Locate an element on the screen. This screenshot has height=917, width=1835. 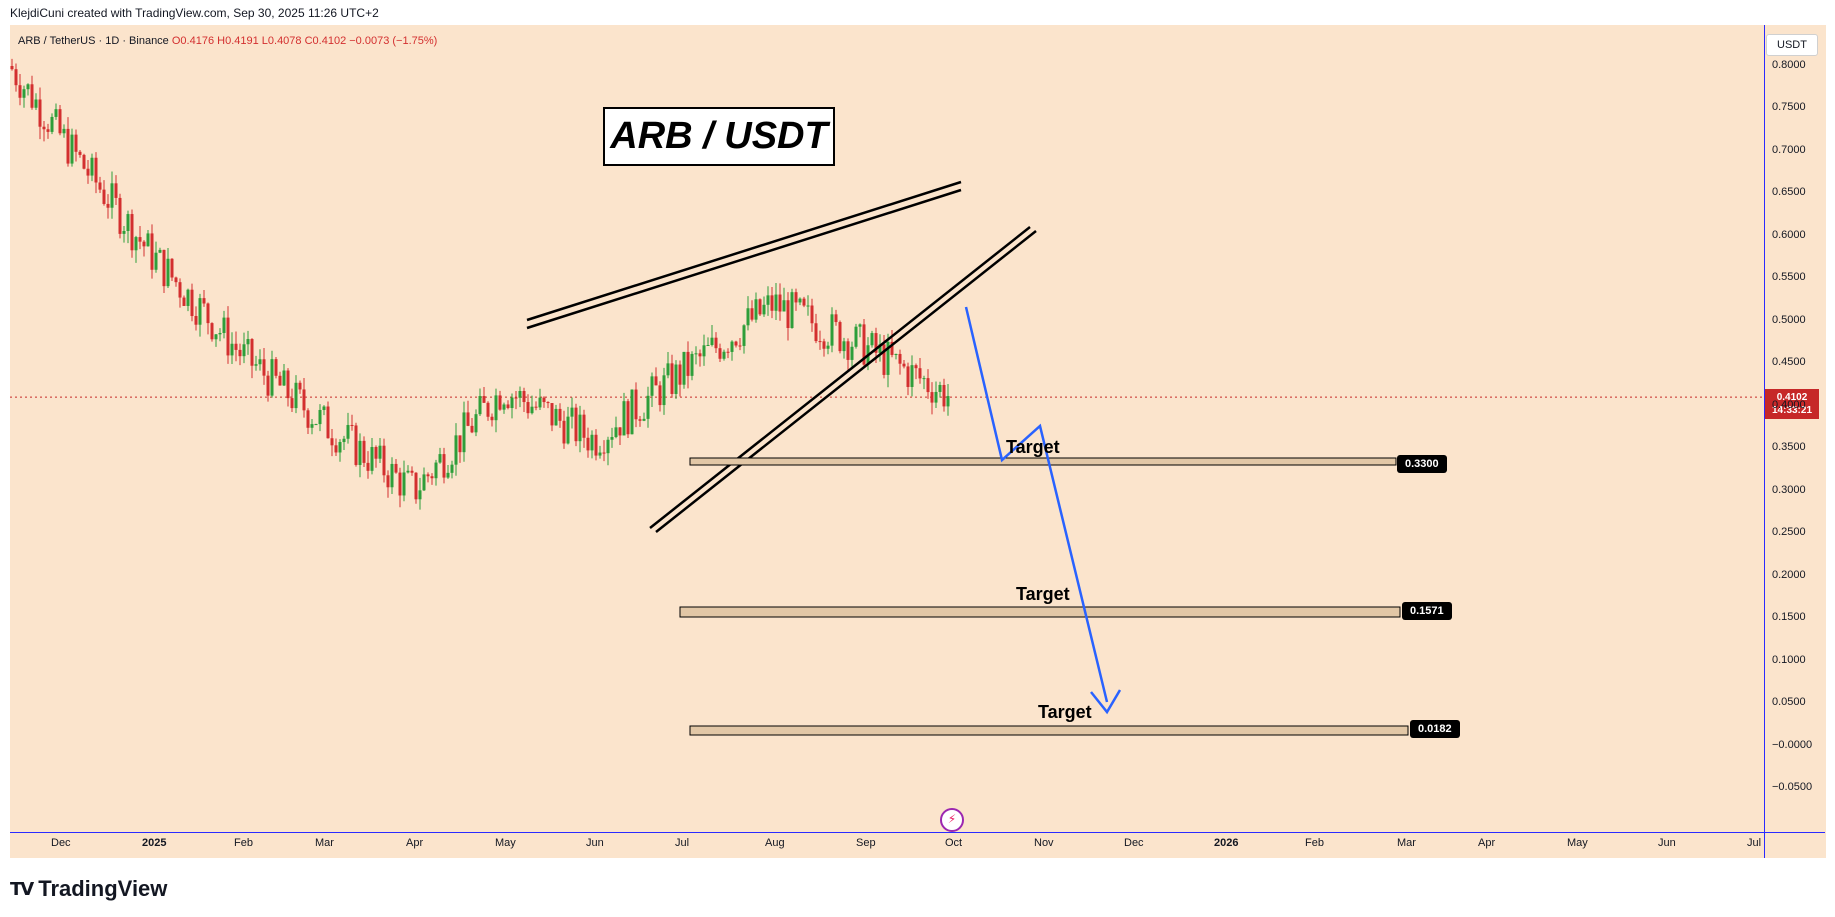
y-tick-label: −0.0000 is located at coordinates (1792, 744).